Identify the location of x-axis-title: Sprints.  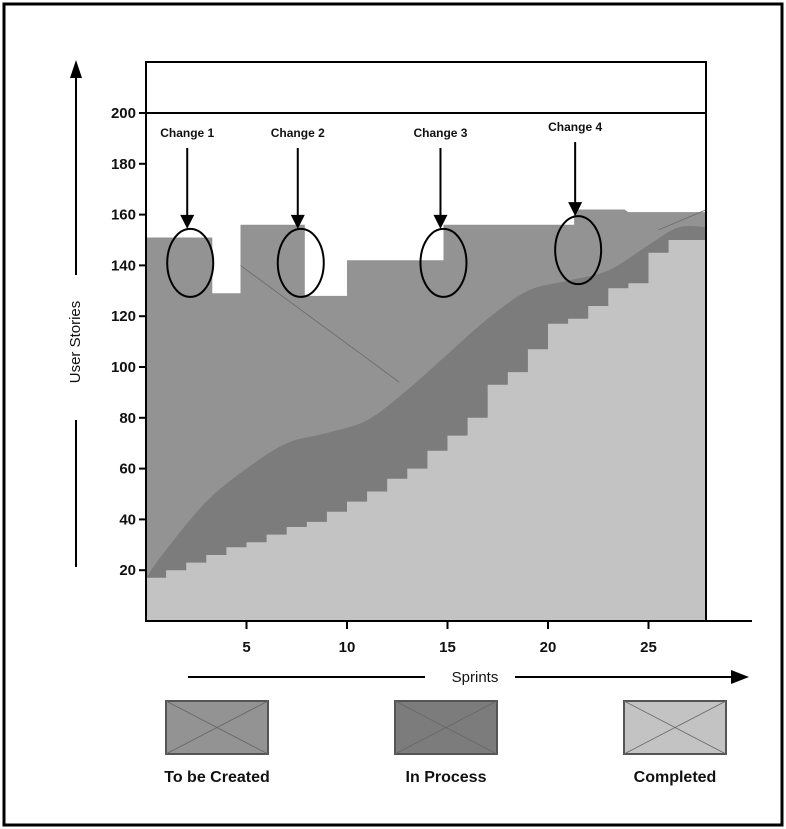
(475, 677).